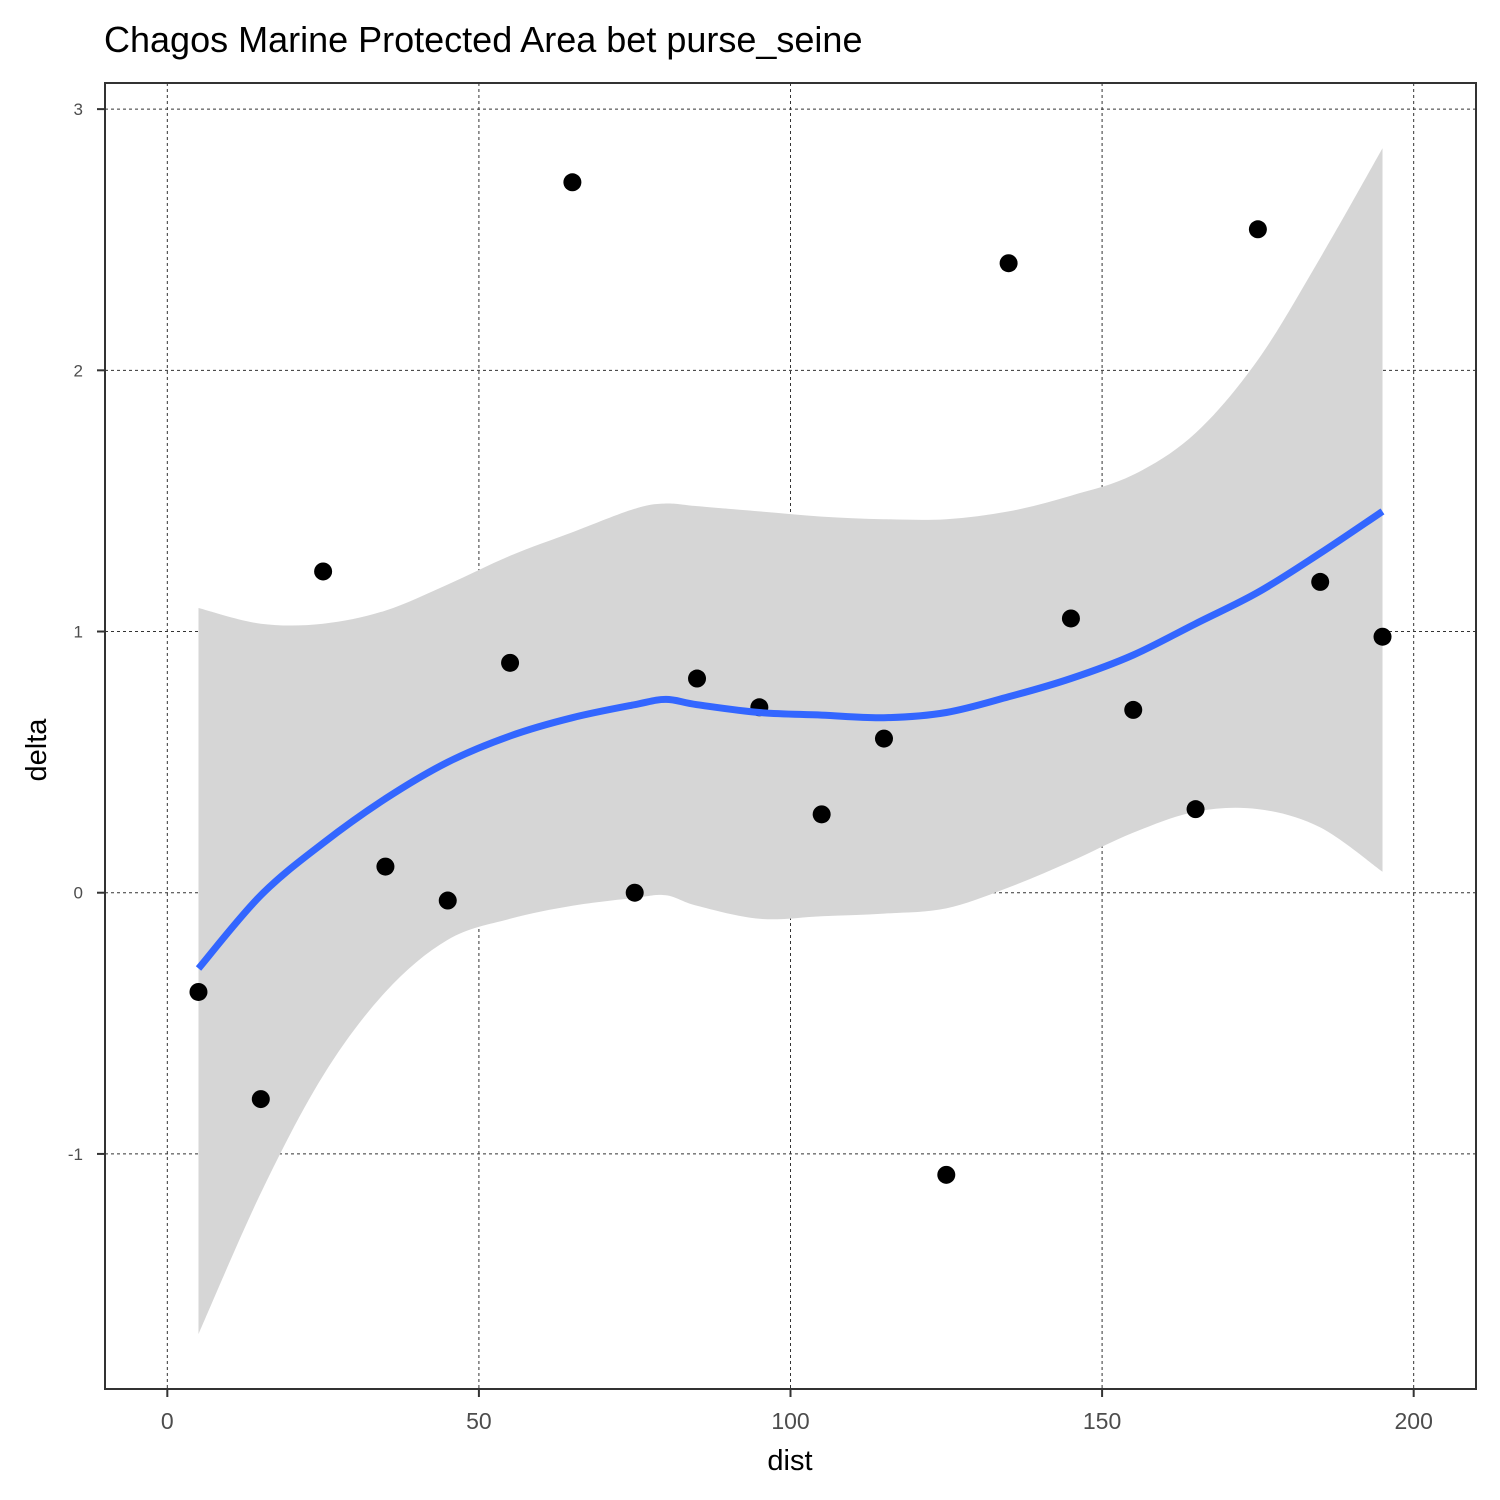 Image resolution: width=1500 pixels, height=1500 pixels. Describe the element at coordinates (78, 109) in the screenshot. I see `y-tick-label: 3` at that location.